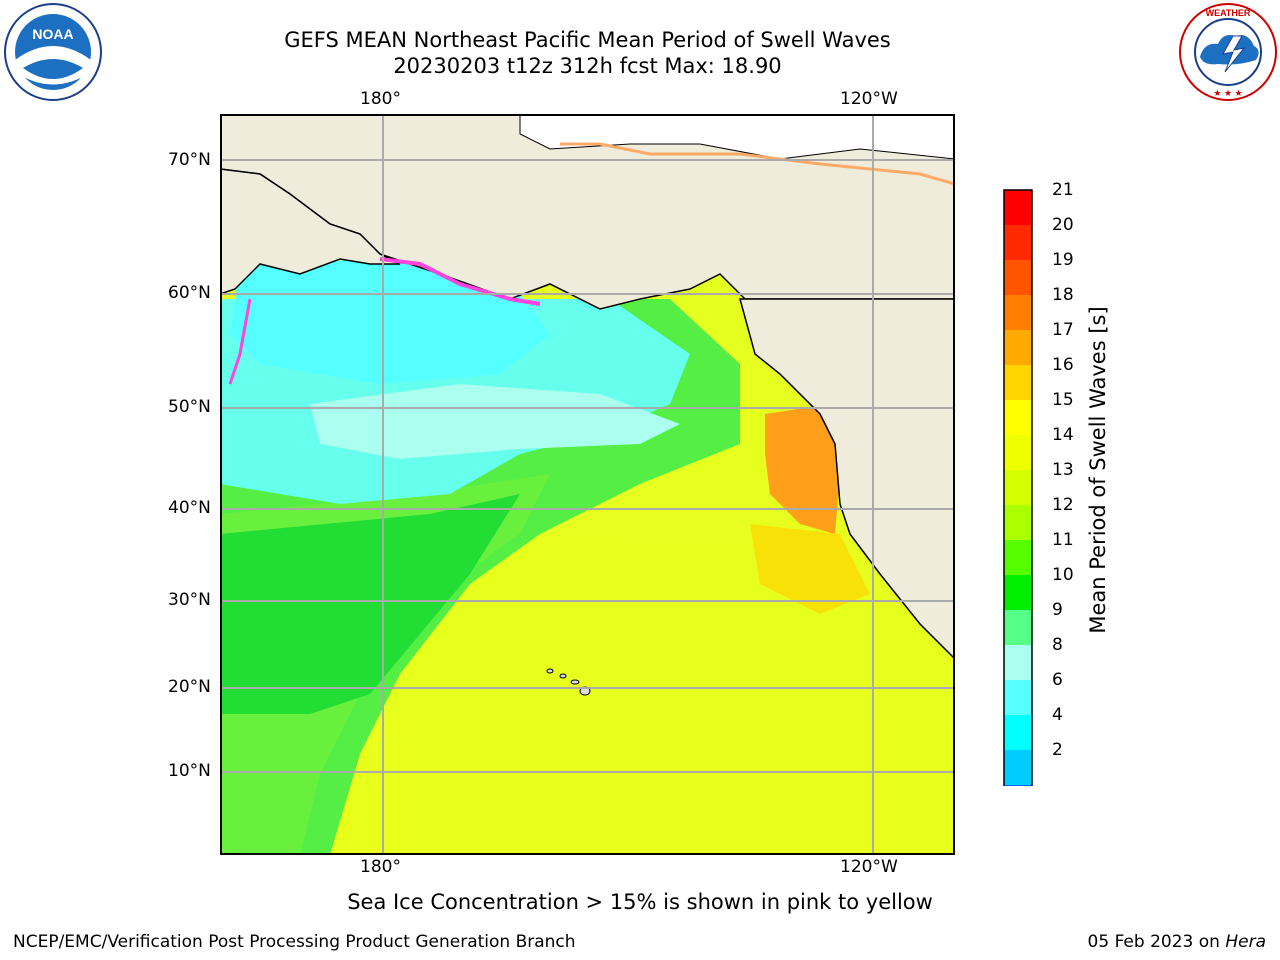  I want to click on colorbar-tick-label: 10, so click(1063, 575).